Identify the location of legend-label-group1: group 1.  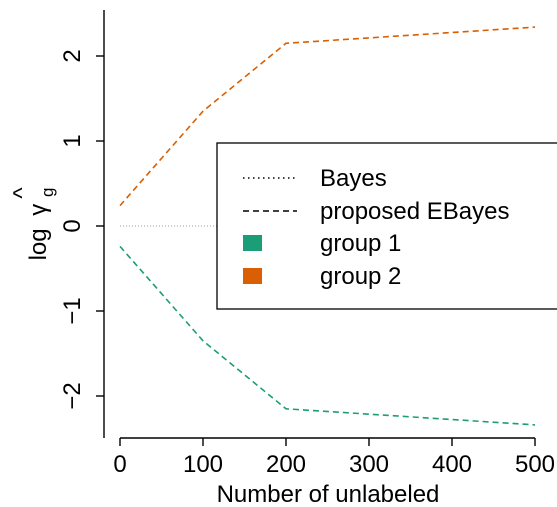
(360, 243).